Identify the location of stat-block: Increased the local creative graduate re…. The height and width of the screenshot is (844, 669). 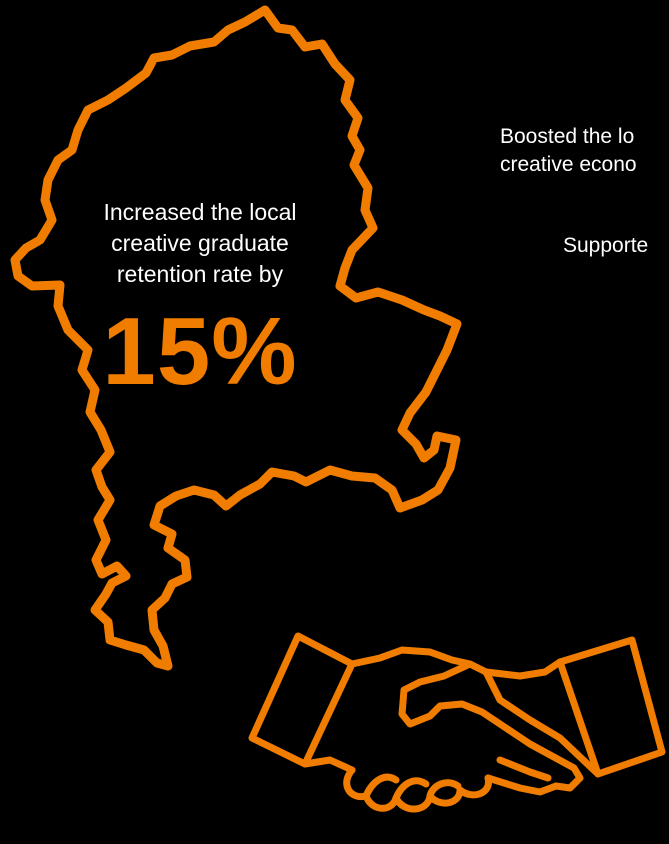
(200, 298).